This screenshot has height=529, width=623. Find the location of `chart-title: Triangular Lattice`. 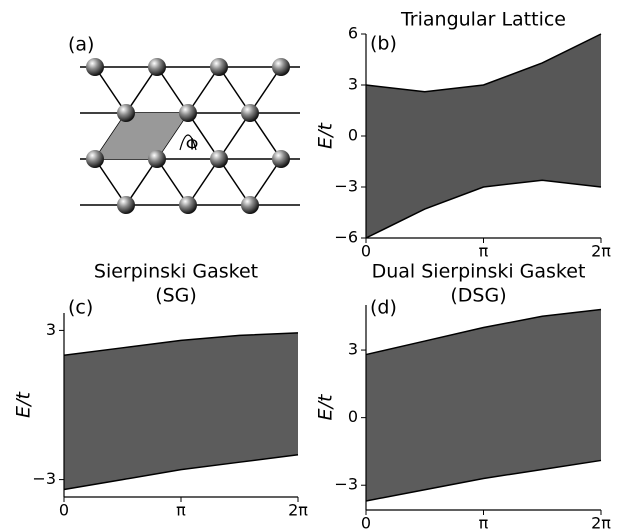

chart-title: Triangular Lattice is located at coordinates (483, 20).